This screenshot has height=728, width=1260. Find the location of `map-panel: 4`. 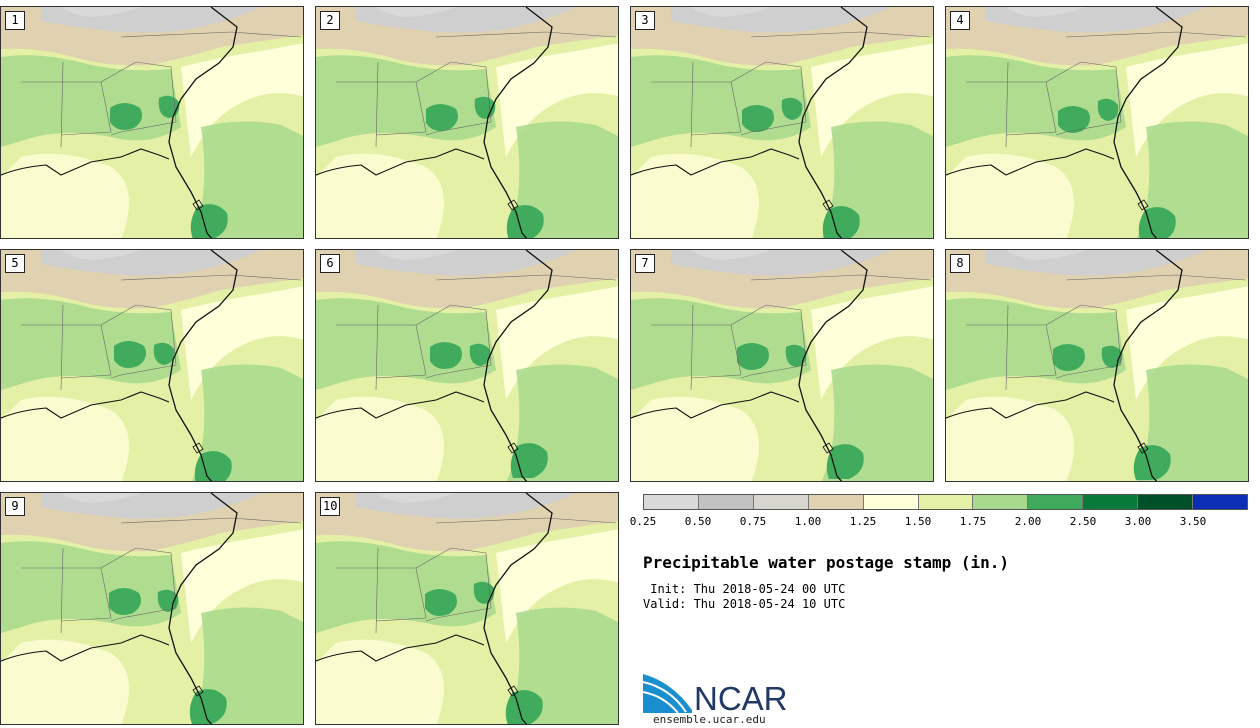

map-panel: 4 is located at coordinates (1097, 122).